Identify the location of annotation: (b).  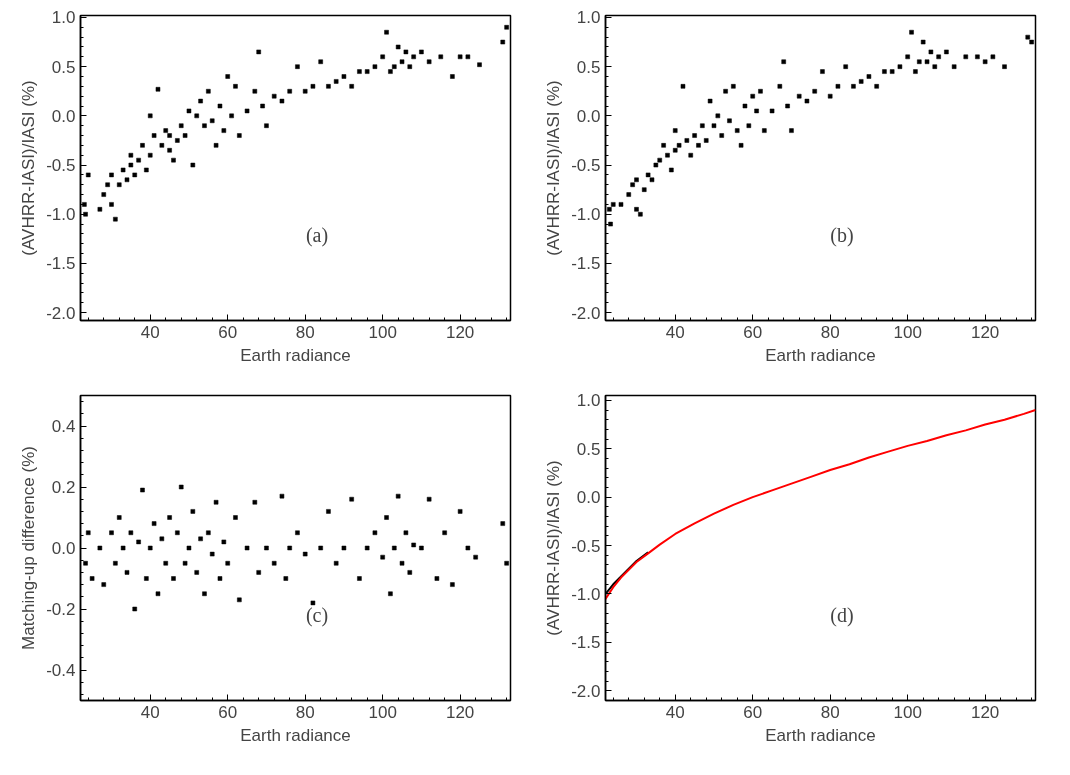
(842, 236).